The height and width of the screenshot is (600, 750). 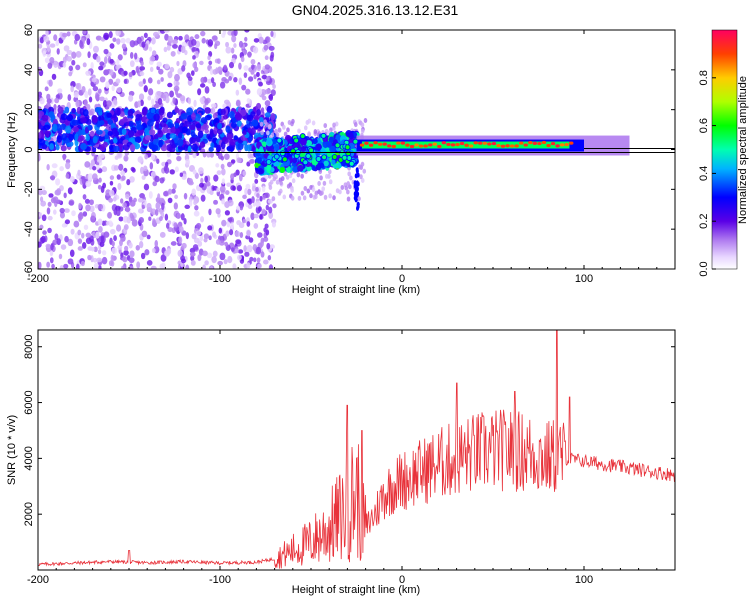 What do you see at coordinates (584, 279) in the screenshot?
I see `x-tick-label: 100` at bounding box center [584, 279].